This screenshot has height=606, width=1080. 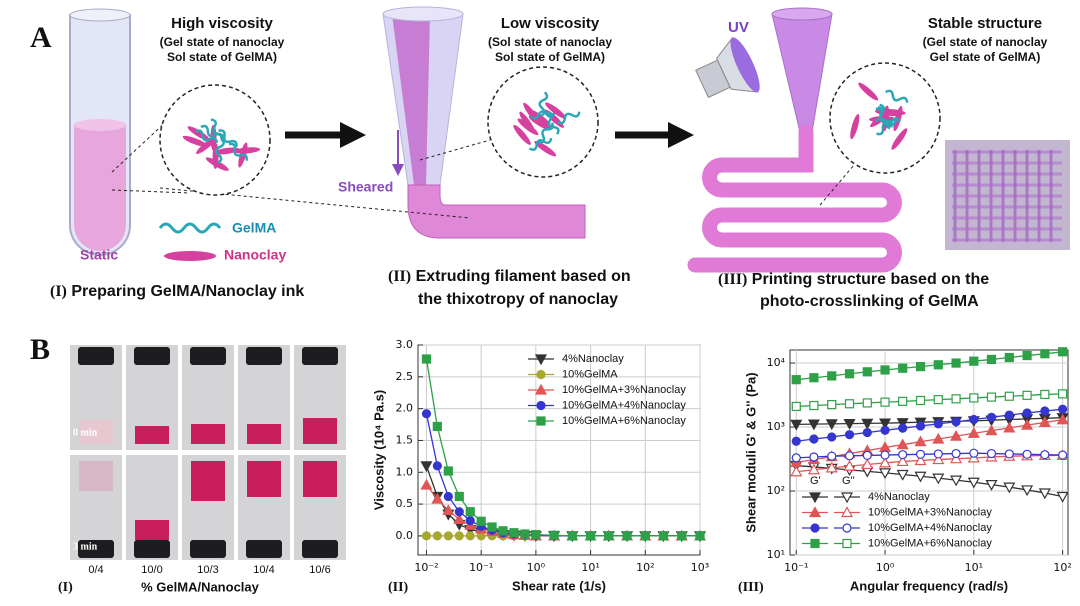 I want to click on vial-photos: 0/4 10/0 10/3 10/4 10/6 0 min 3 min, so click(x=208, y=460).